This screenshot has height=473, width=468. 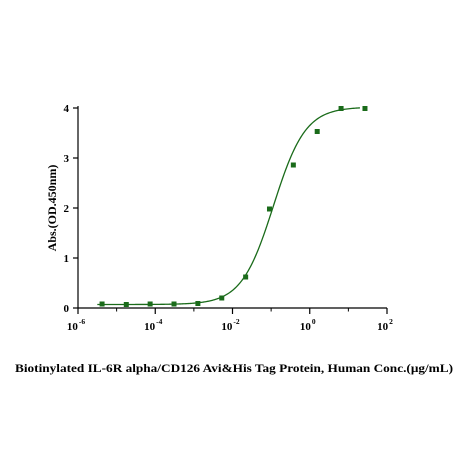 What do you see at coordinates (67, 259) in the screenshot?
I see `y-tick-label: 1` at bounding box center [67, 259].